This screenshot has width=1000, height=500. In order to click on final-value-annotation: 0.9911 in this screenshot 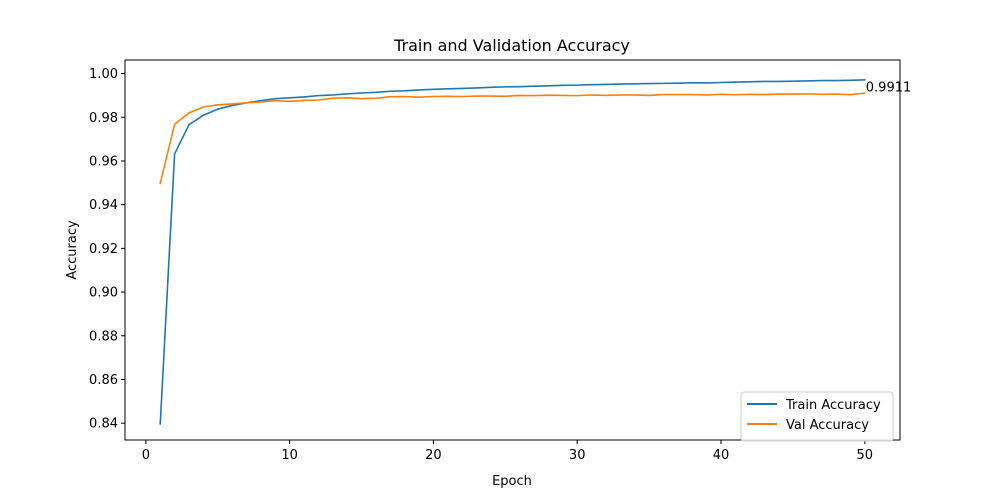, I will do `click(889, 87)`.